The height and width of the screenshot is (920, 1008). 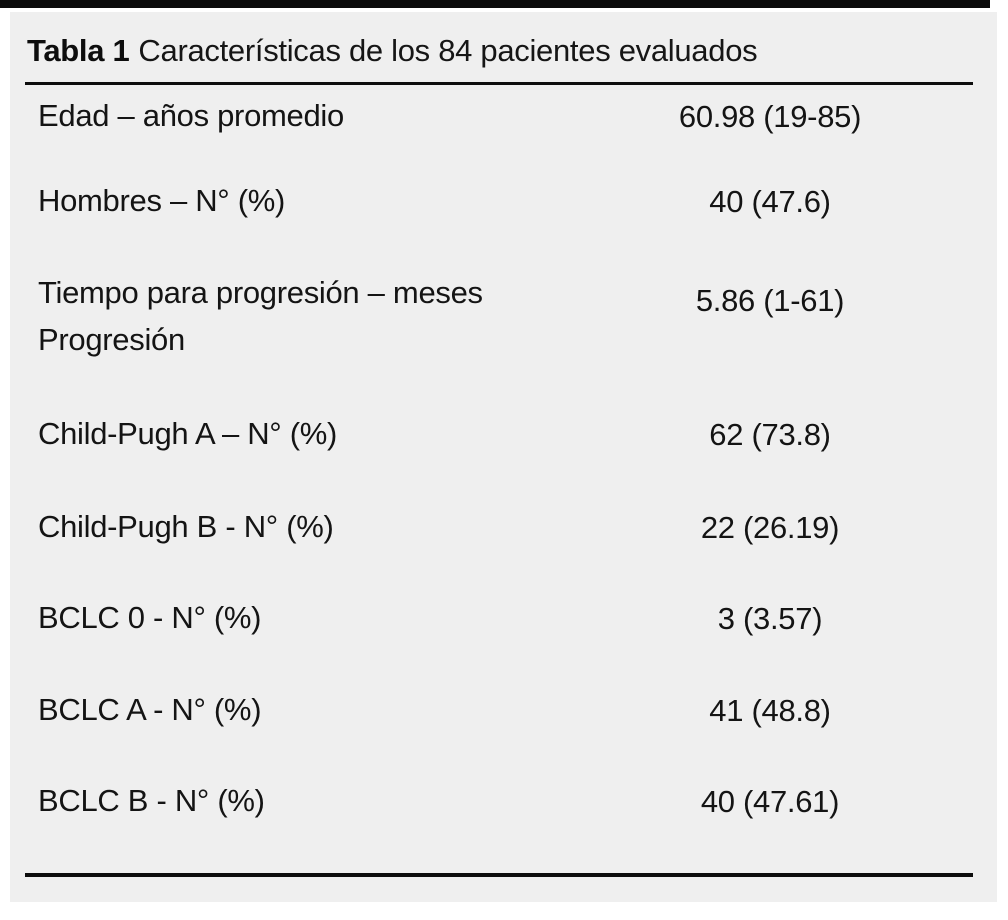 What do you see at coordinates (499, 83) in the screenshot?
I see `header-rule` at bounding box center [499, 83].